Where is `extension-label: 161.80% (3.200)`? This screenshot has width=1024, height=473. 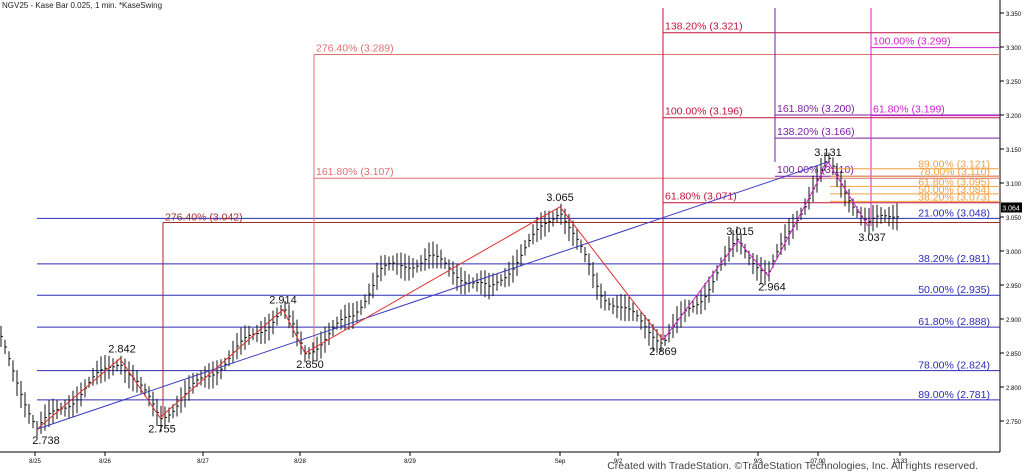 extension-label: 161.80% (3.200) is located at coordinates (816, 109).